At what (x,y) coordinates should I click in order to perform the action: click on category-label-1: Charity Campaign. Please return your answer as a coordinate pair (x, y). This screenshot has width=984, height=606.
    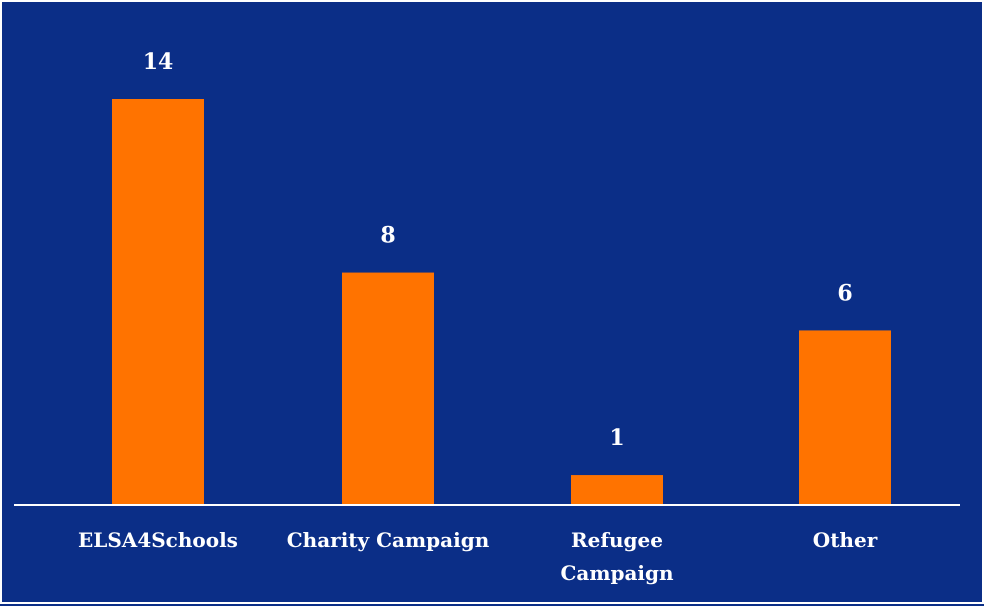
    Looking at the image, I should click on (388, 540).